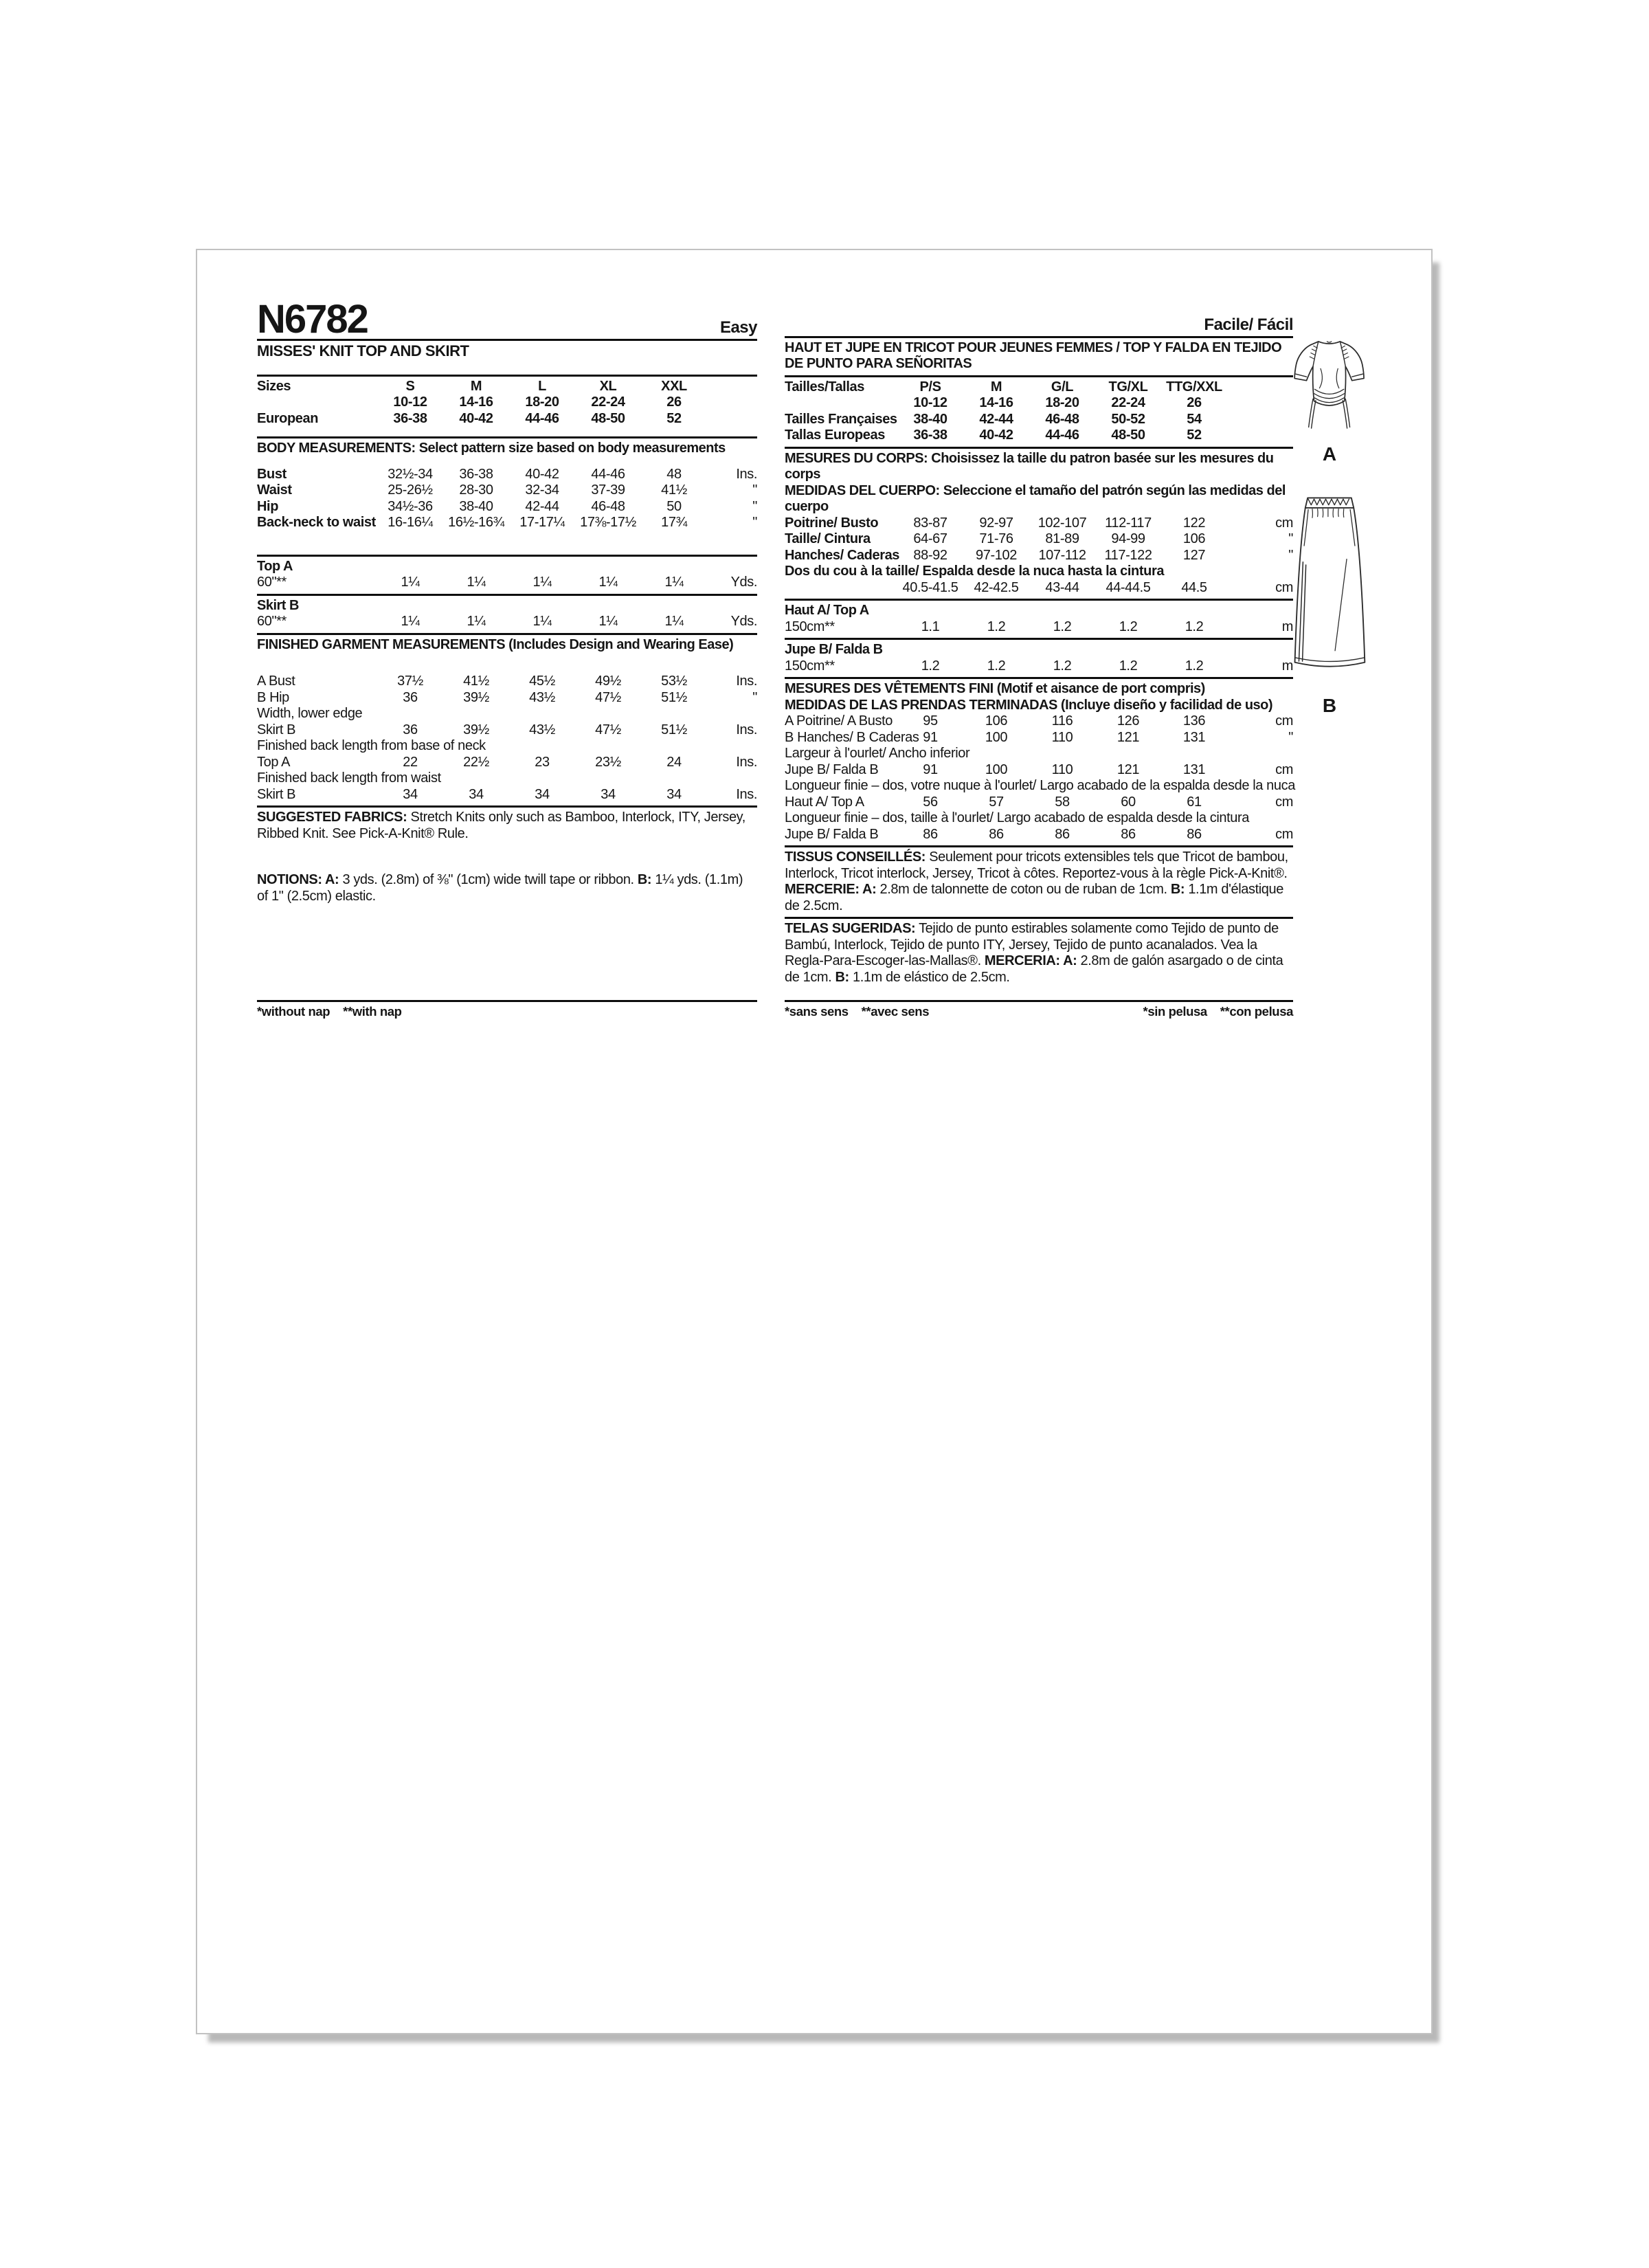  I want to click on value-cell: G/L, so click(1062, 386).